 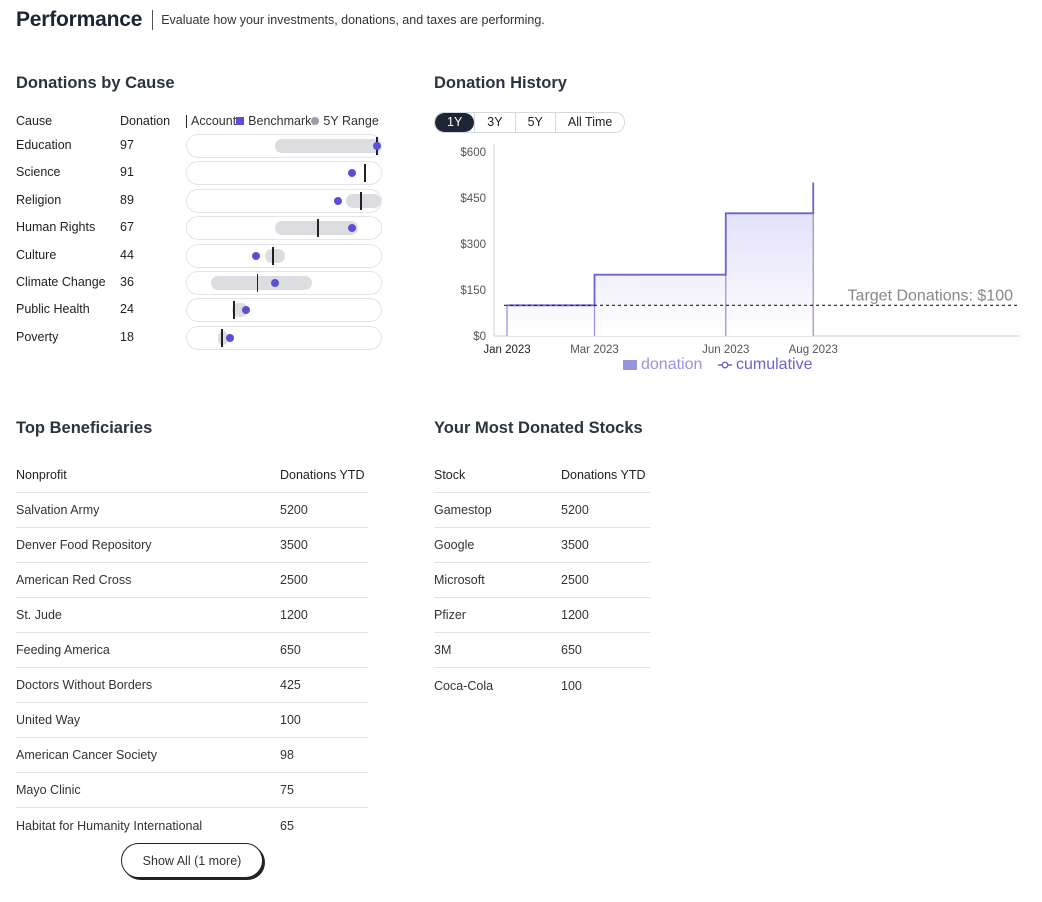 I want to click on stock-row-value: 5200, so click(x=575, y=510).